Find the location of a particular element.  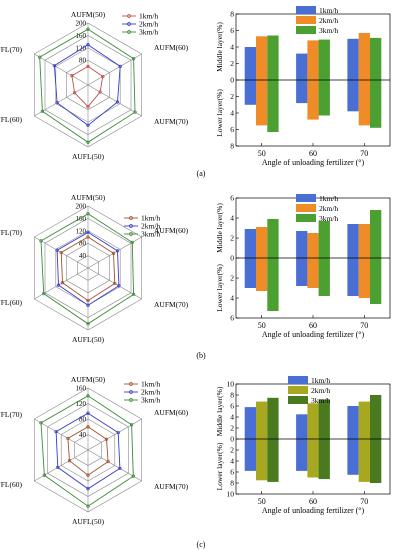

x-tick-label: 60 is located at coordinates (313, 501).